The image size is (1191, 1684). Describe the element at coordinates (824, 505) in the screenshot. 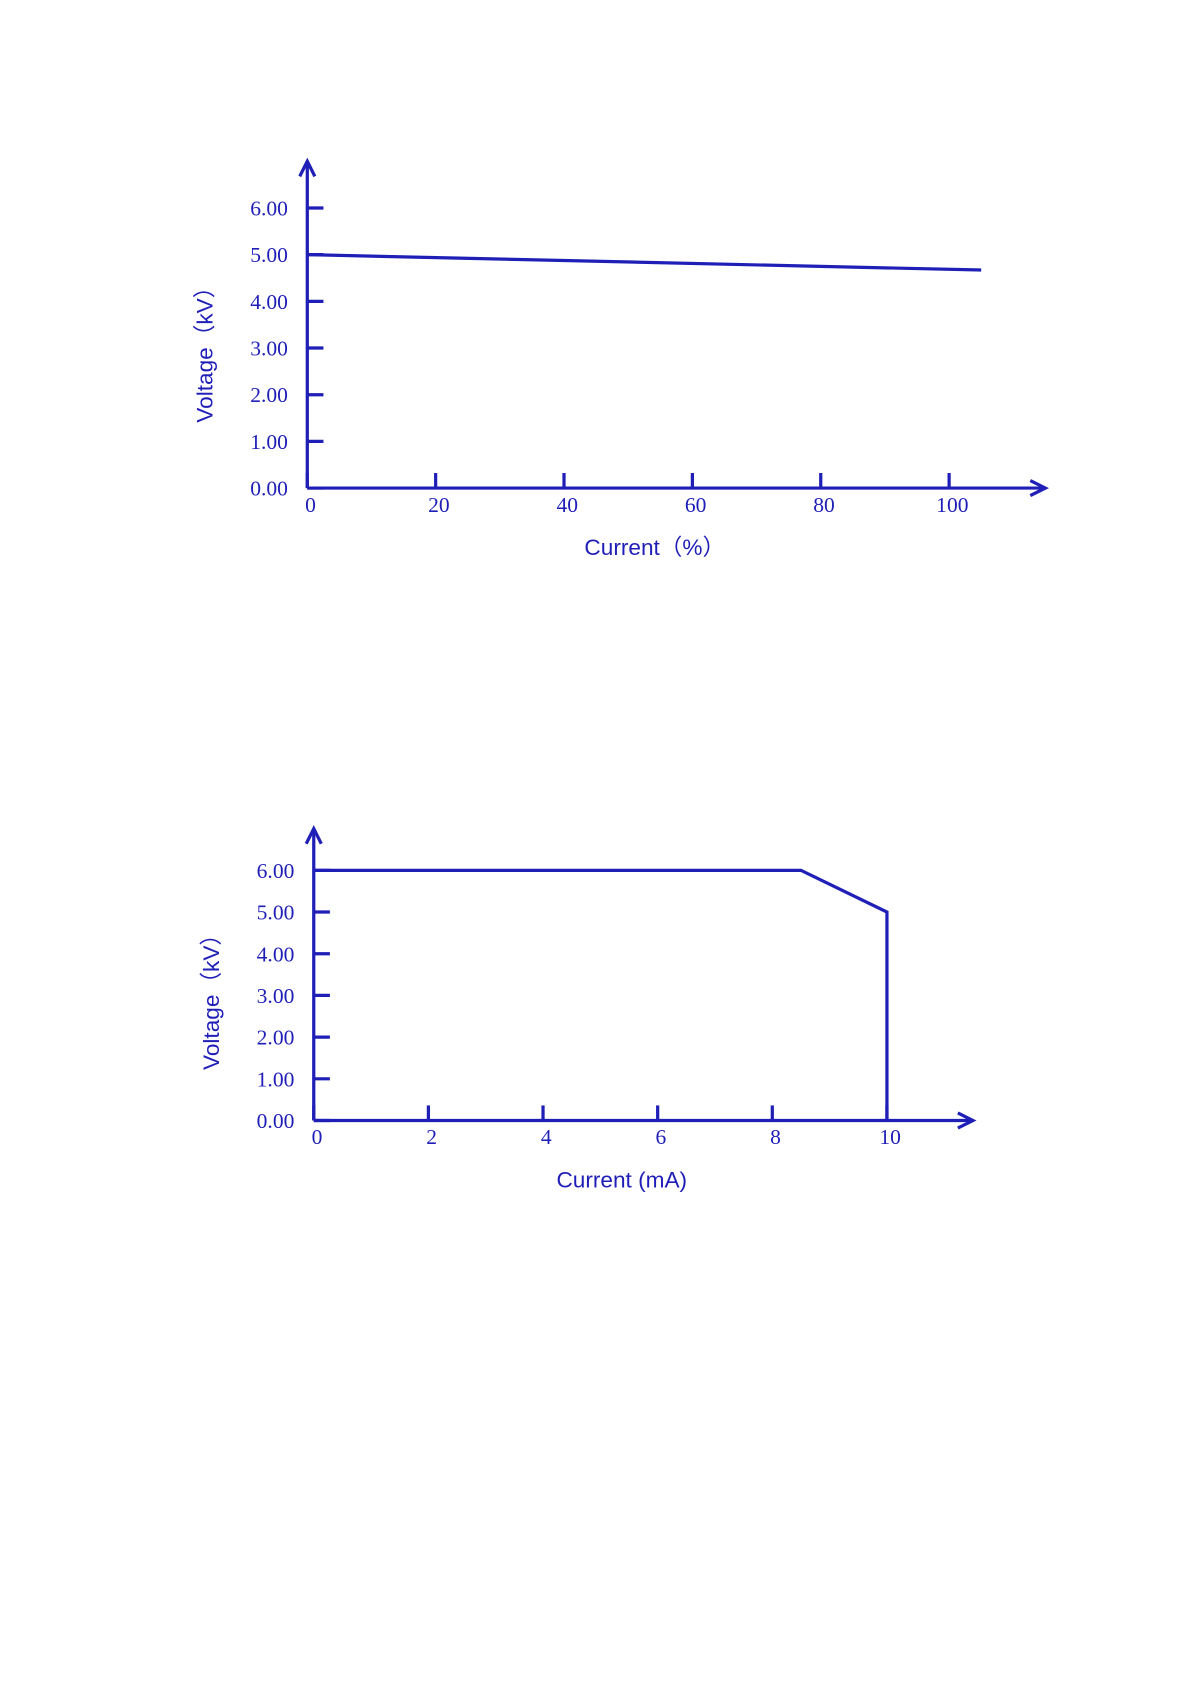

I see `x-tick-label: 80` at that location.